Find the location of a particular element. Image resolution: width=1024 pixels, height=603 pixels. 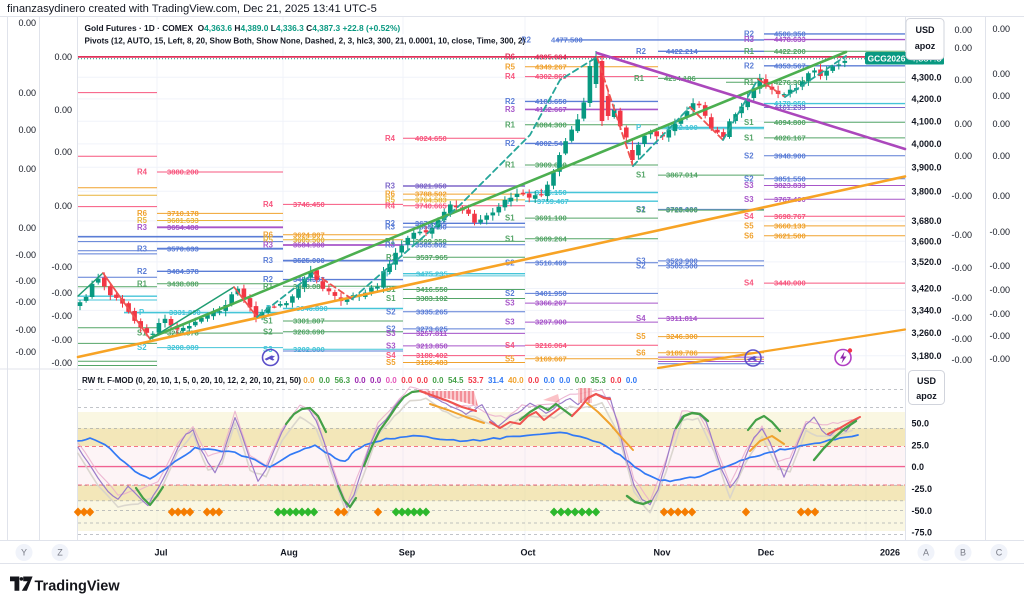

svg-text: 3788.502 is located at coordinates (431, 194).